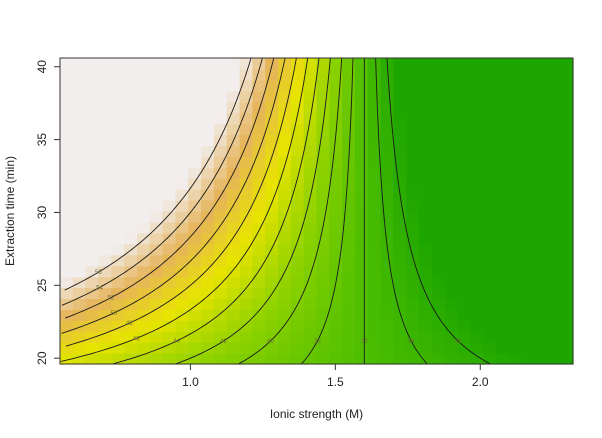 This screenshot has height=438, width=602. I want to click on y-axis-title: Extraction time (min), so click(10, 211).